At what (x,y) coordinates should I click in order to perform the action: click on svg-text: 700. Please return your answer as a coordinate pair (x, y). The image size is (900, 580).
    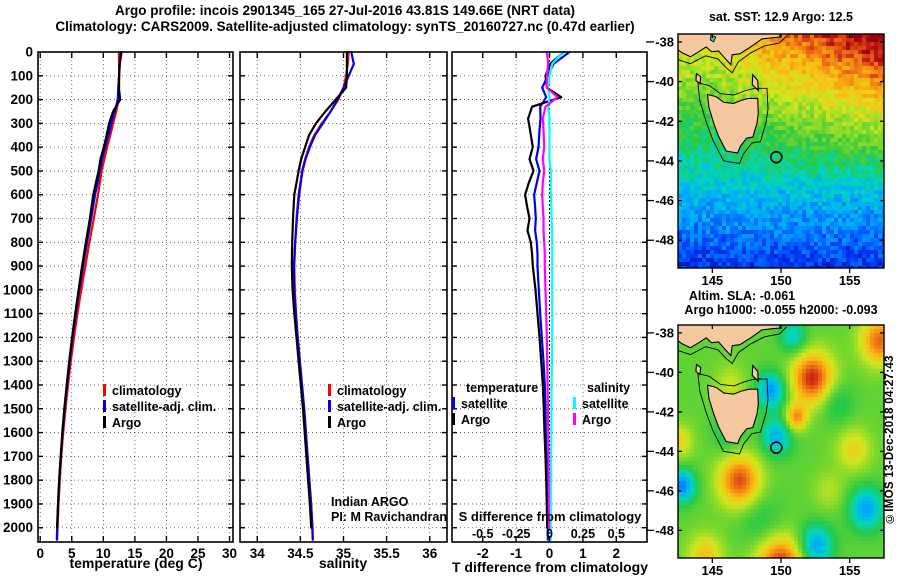
    Looking at the image, I should click on (21, 218).